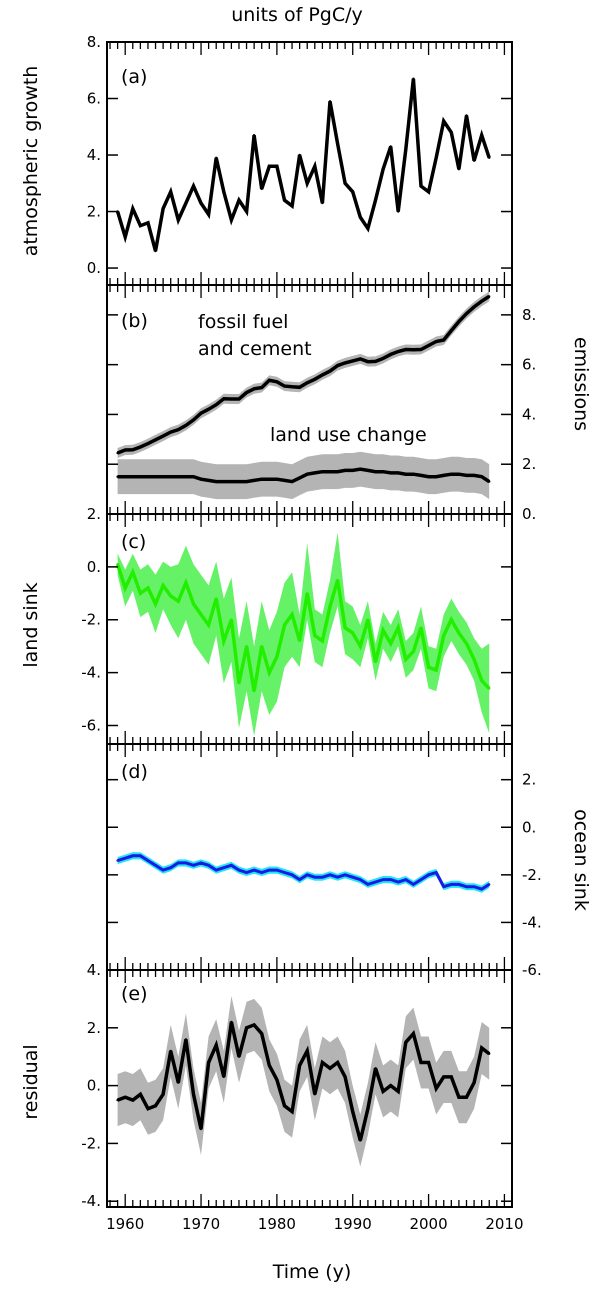  Describe the element at coordinates (31, 1081) in the screenshot. I see `panel-e-ylabel: residual` at that location.